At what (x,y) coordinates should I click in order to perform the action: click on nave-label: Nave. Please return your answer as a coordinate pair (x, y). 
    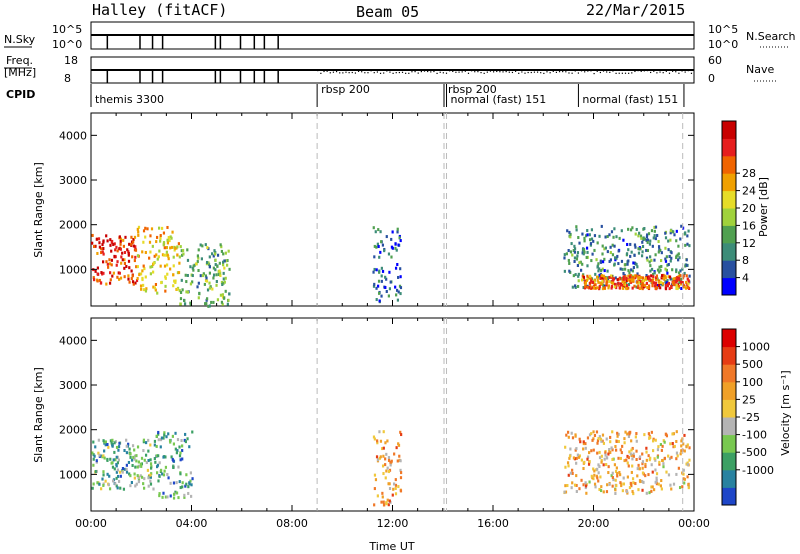
    Looking at the image, I should click on (760, 69).